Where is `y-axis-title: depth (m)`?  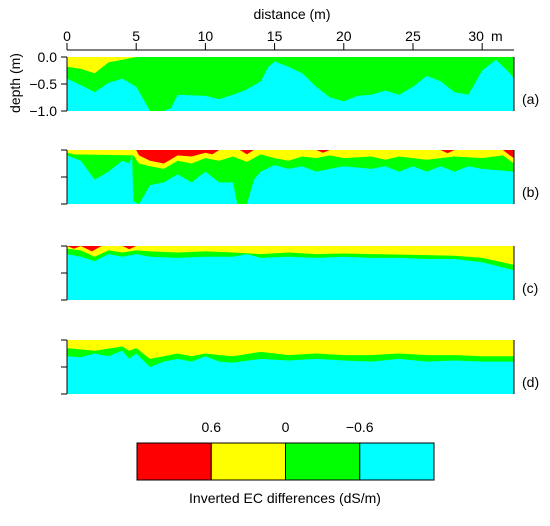
y-axis-title: depth (m) is located at coordinates (15, 83).